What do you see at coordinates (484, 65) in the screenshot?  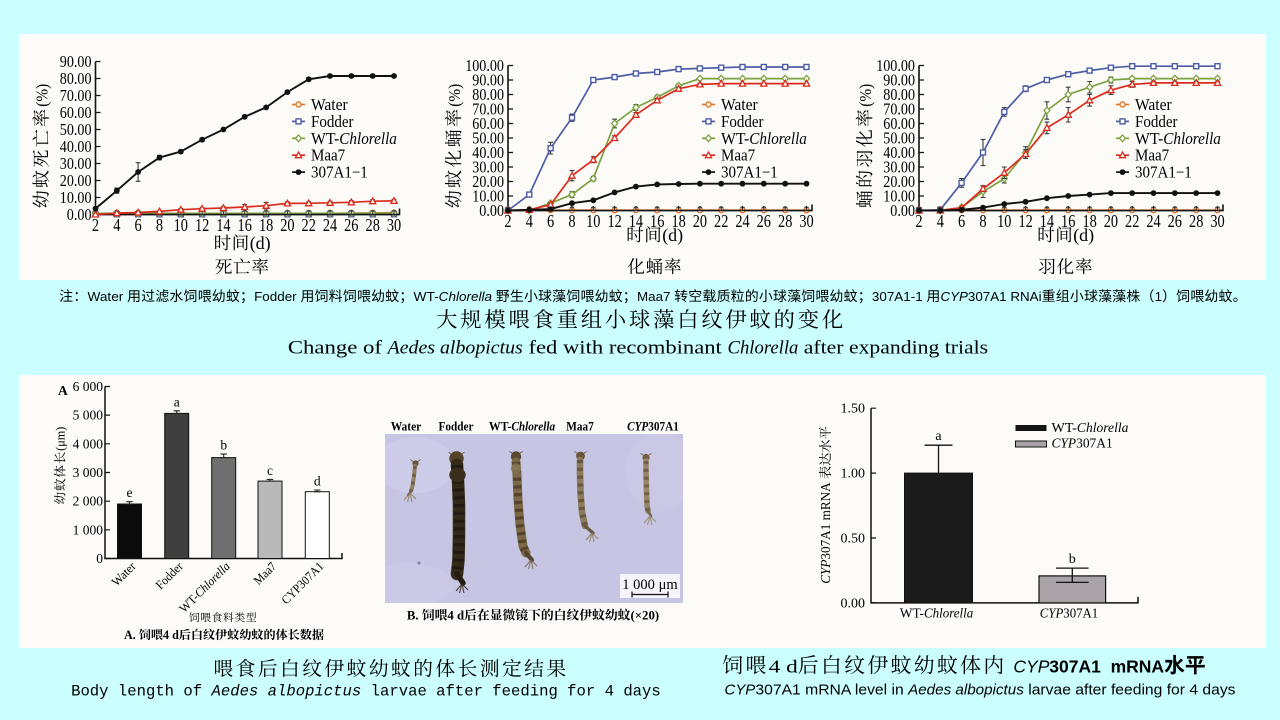 I see `svg-text: 100.00` at bounding box center [484, 65].